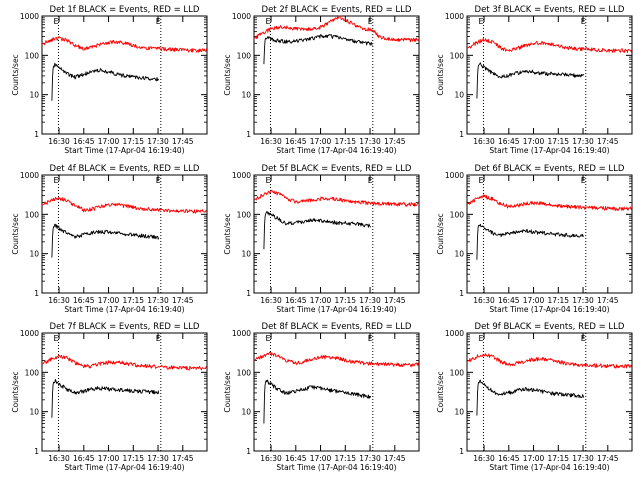  Describe the element at coordinates (550, 169) in the screenshot. I see `panel-title: Det 6f BLACK = Events, RED = LLD` at that location.